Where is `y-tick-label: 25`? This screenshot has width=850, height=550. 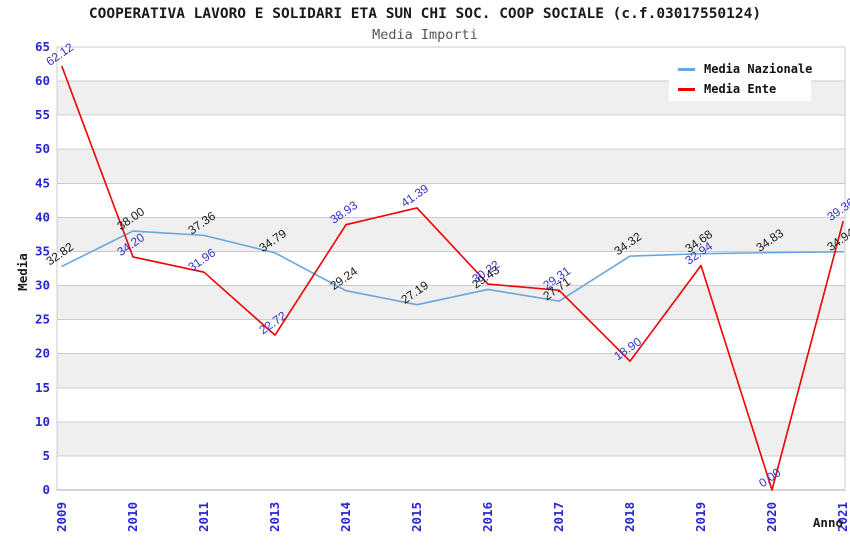 y-tick-label: 25 is located at coordinates (42, 319).